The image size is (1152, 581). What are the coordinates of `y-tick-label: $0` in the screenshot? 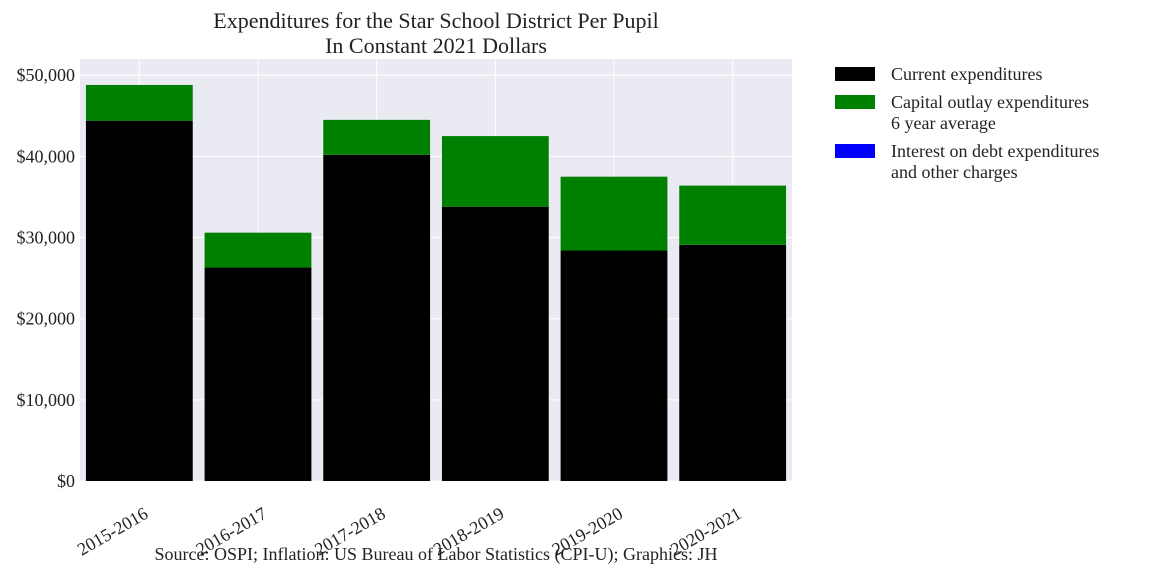 It's located at (66, 481).